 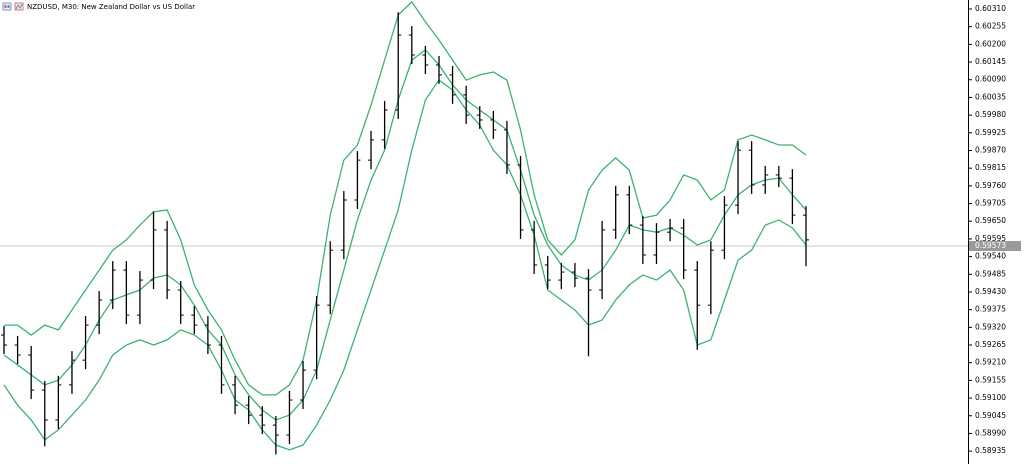 What do you see at coordinates (990, 185) in the screenshot?
I see `y-tick-label: 0.59760` at bounding box center [990, 185].